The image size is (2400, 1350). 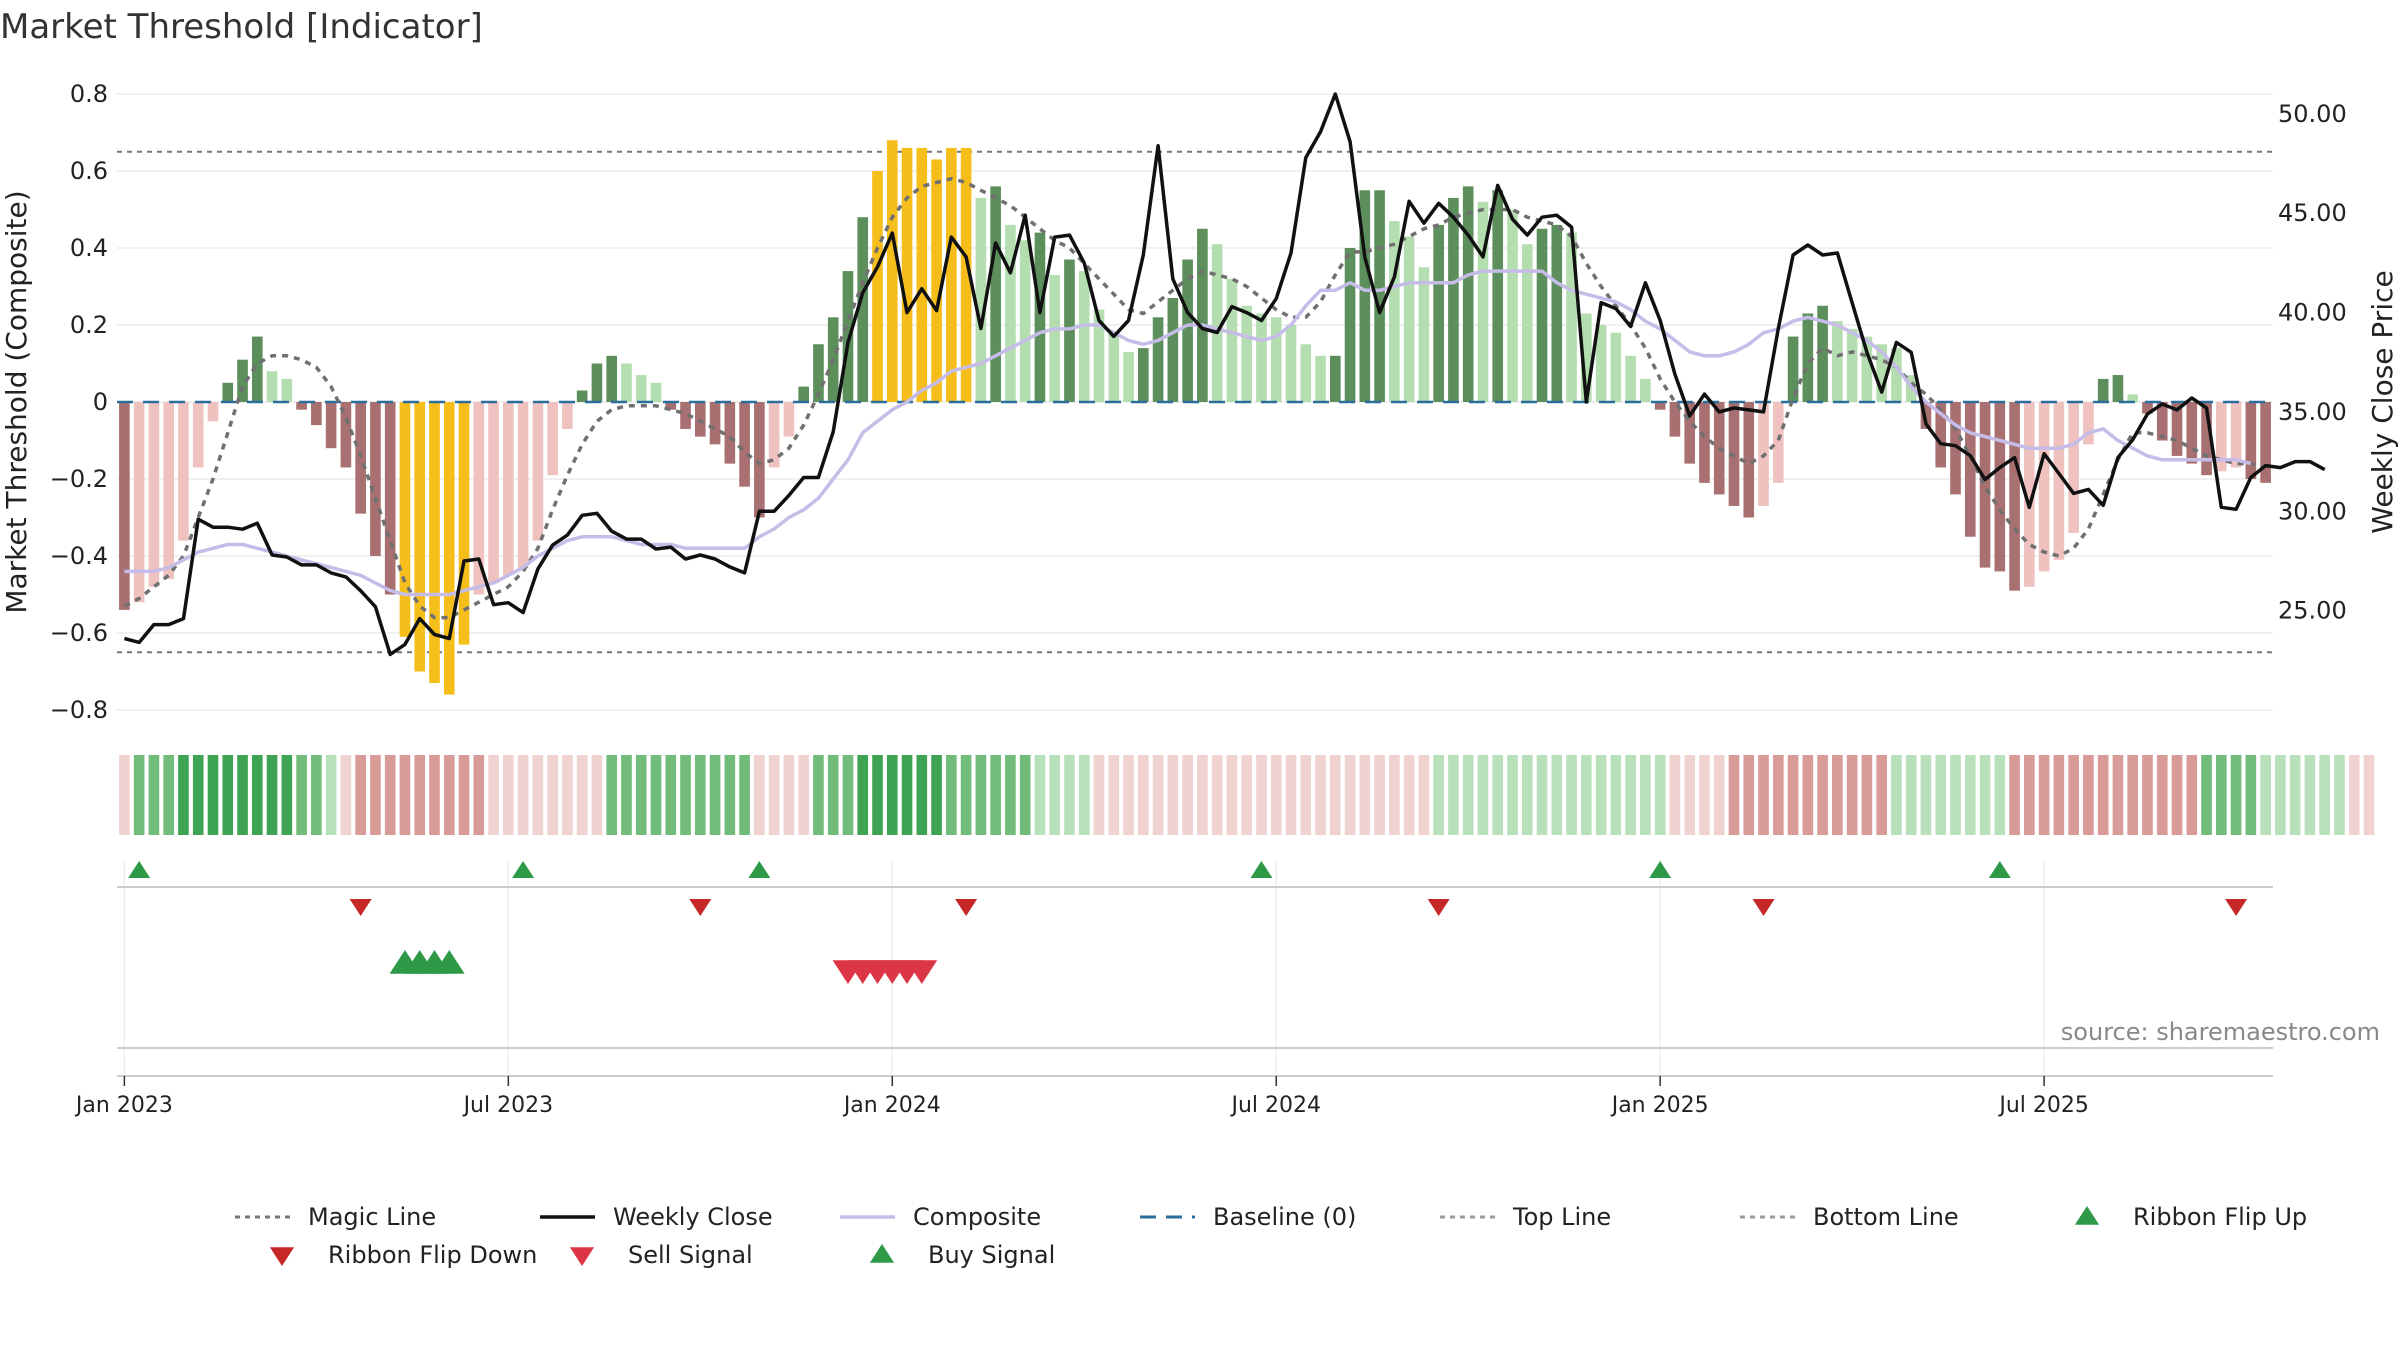 What do you see at coordinates (100, 402) in the screenshot?
I see `y-tick-label: 0` at bounding box center [100, 402].